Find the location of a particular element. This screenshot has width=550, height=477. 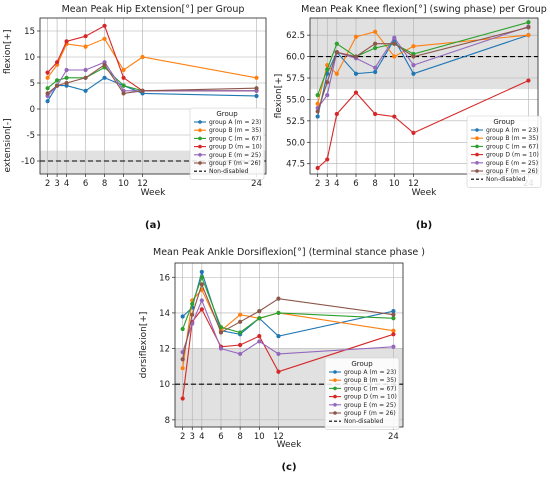

y-tick-label: 5 is located at coordinates (32, 84).